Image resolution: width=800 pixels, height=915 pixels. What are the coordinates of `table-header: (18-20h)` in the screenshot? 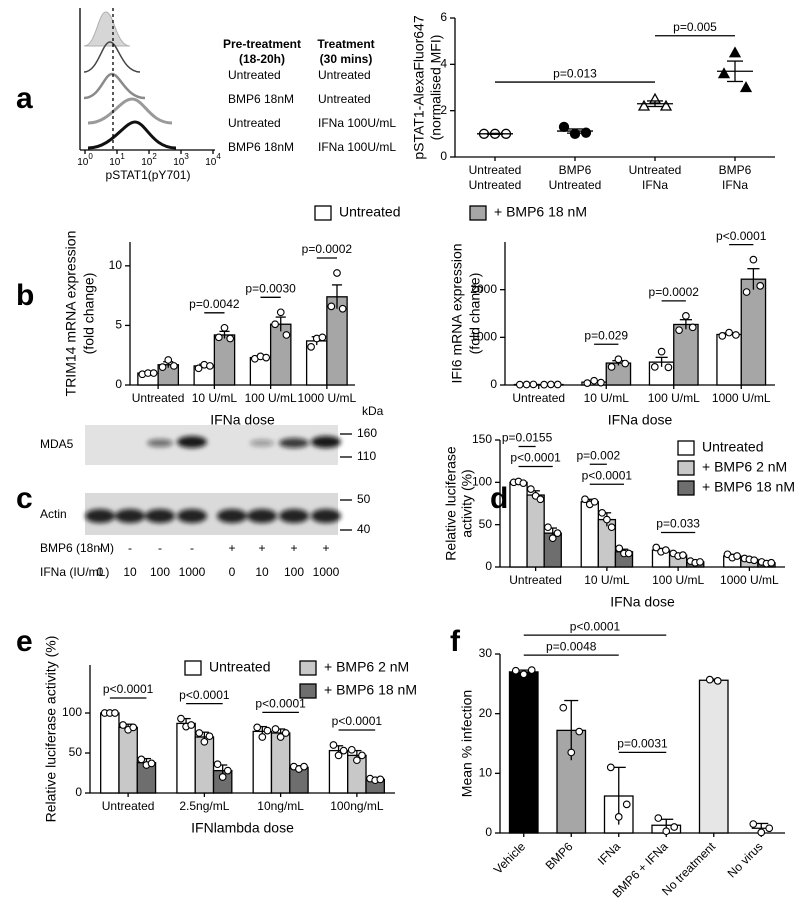 It's located at (262, 59).